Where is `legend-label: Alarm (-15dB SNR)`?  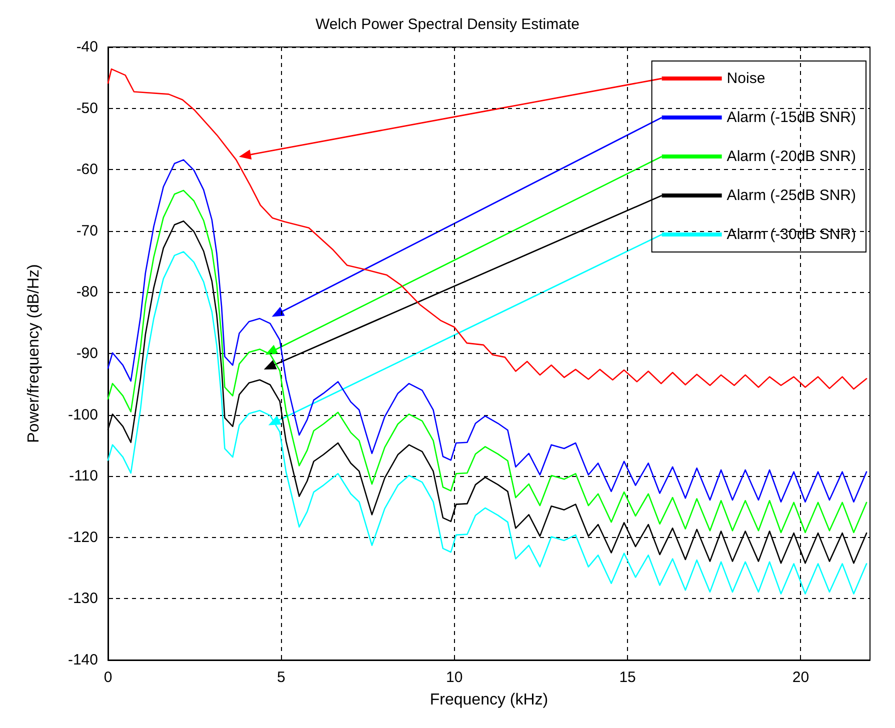 legend-label: Alarm (-15dB SNR) is located at coordinates (791, 117).